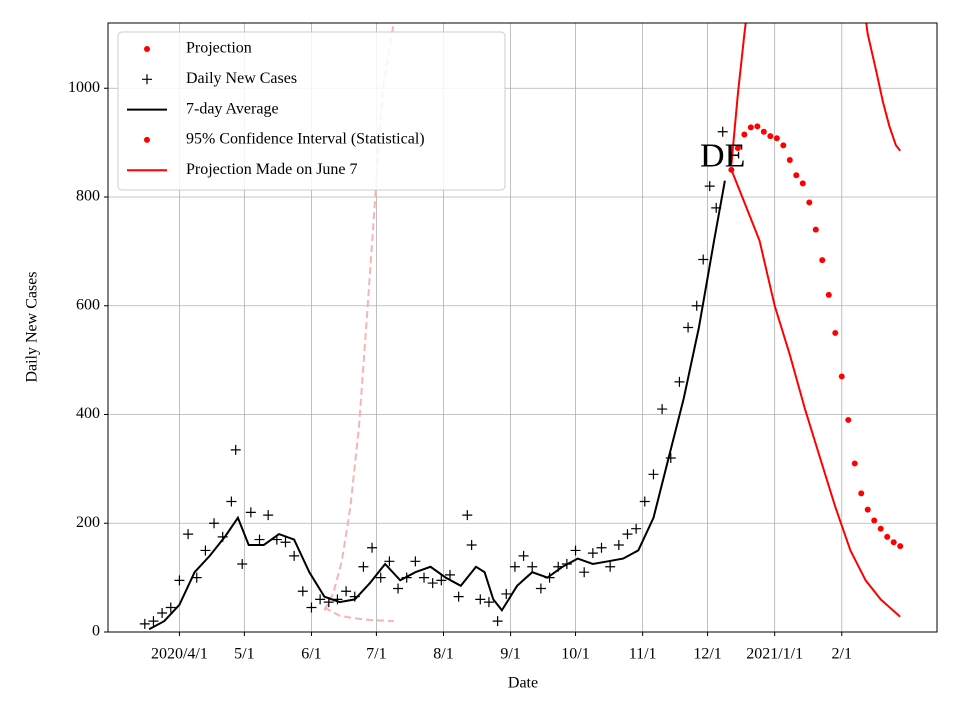  I want to click on x-tick-label: 11/1, so click(643, 654).